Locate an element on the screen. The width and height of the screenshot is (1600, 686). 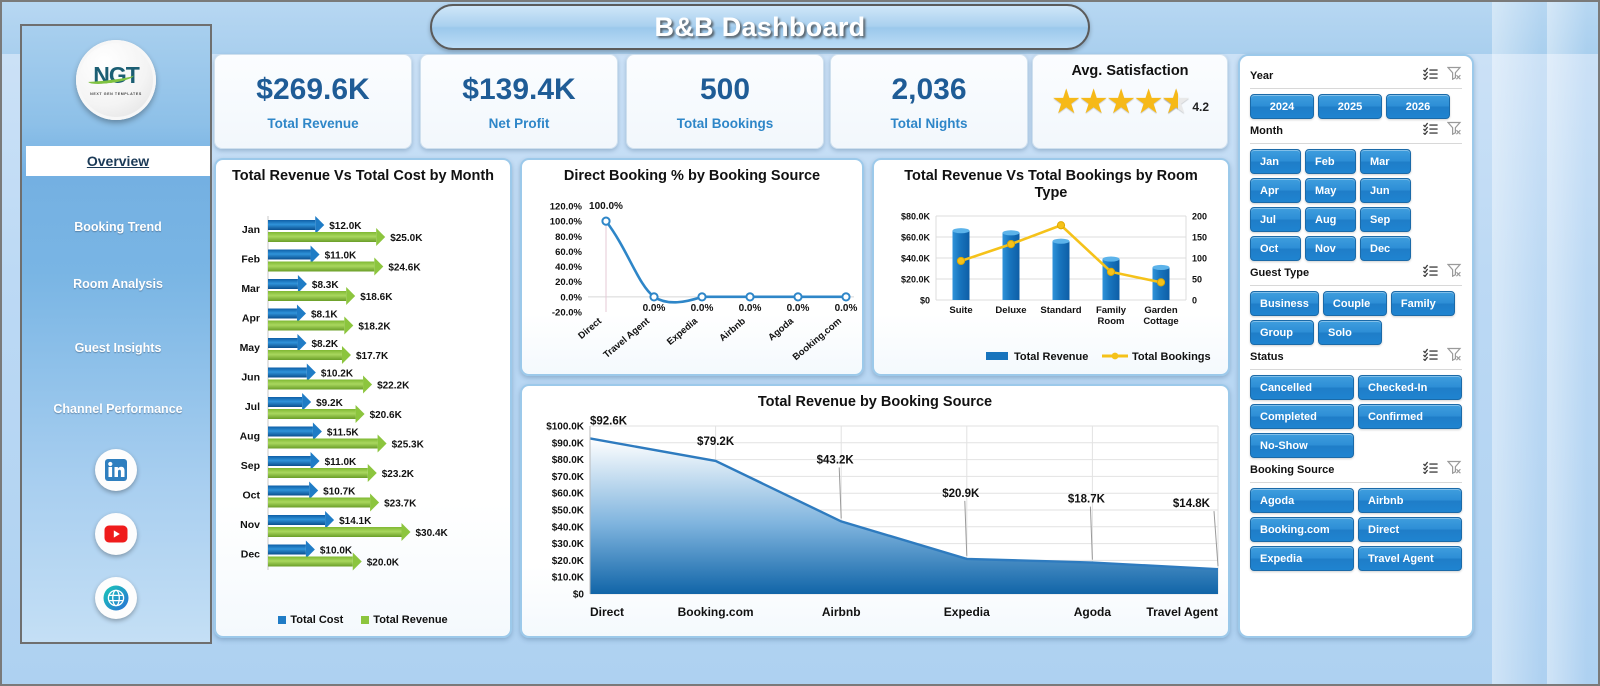
slicer-item-apr: Apr is located at coordinates (1275, 190).